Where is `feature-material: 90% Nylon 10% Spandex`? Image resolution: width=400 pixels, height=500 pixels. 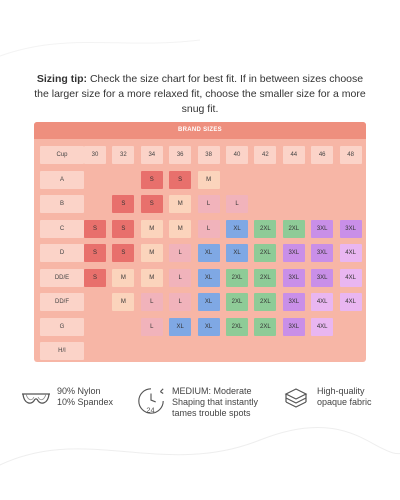 feature-material: 90% Nylon 10% Spandex is located at coordinates (66, 399).